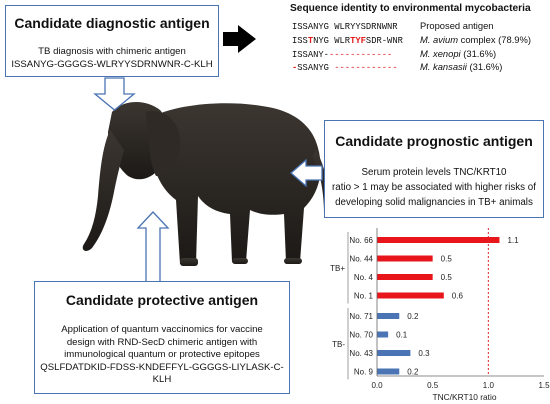 This screenshot has width=550, height=404. I want to click on sequence-label: M. xenopi (31.6%), so click(458, 54).